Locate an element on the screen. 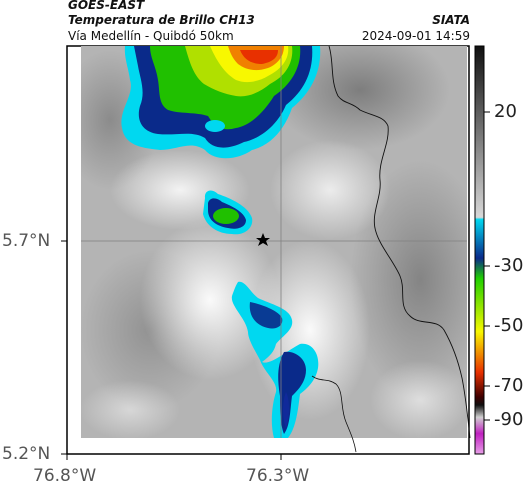 The image size is (526, 491). satellite-title: GOES-EAST is located at coordinates (106, 6).